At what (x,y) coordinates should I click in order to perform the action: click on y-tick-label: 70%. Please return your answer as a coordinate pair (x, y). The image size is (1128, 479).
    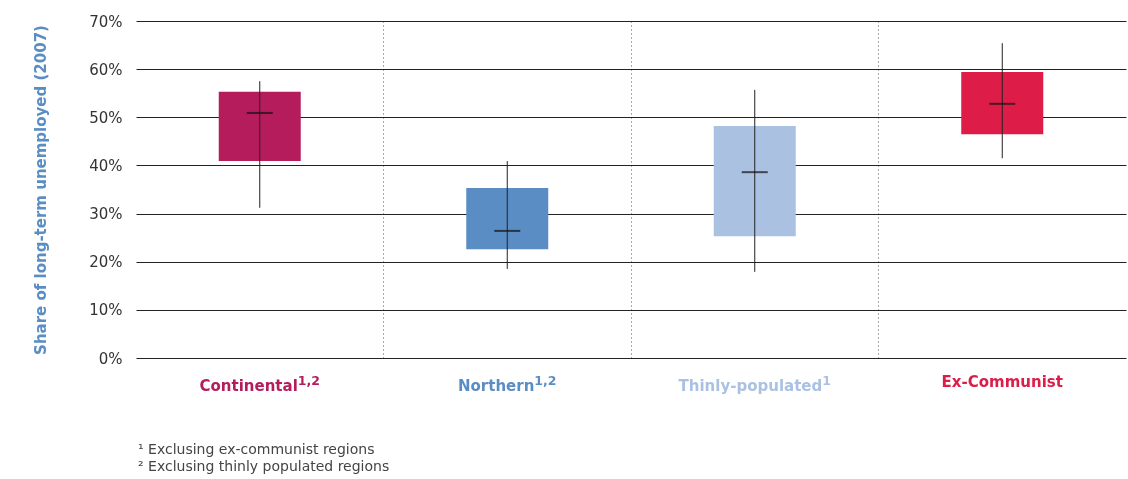
    Looking at the image, I should click on (106, 21).